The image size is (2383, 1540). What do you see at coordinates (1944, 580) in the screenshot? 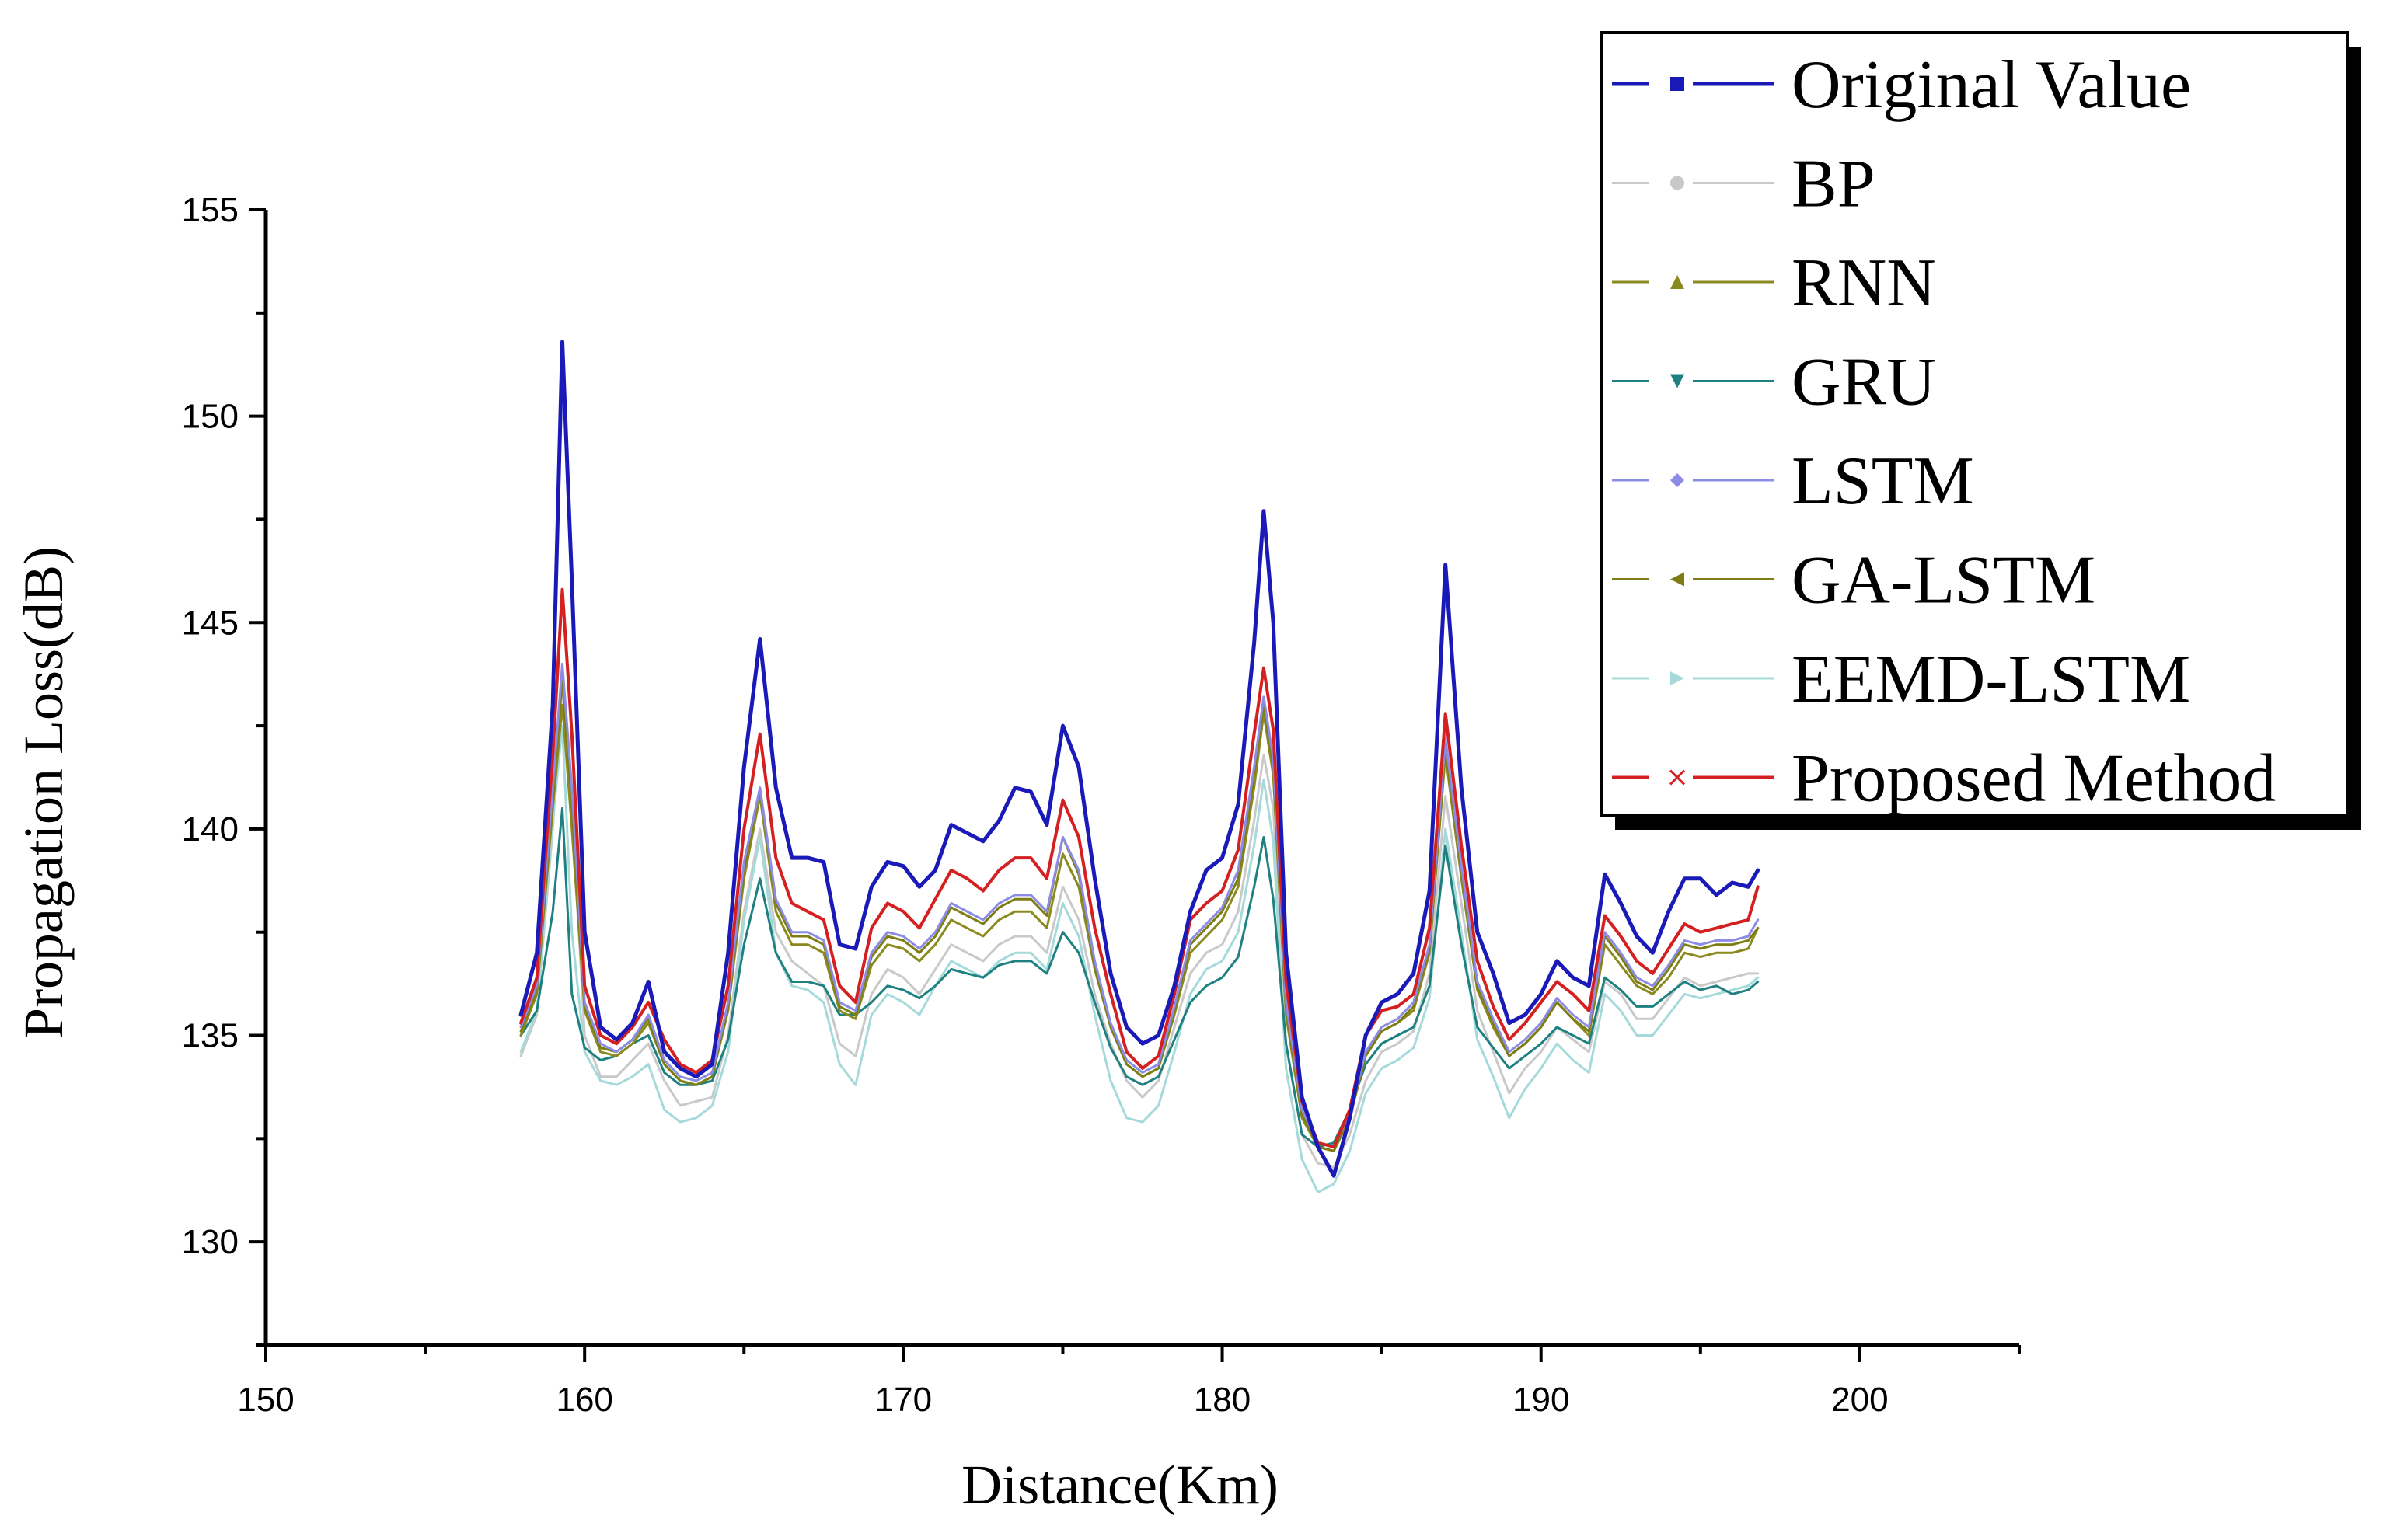
I see `legend-label: GA-LSTM` at bounding box center [1944, 580].